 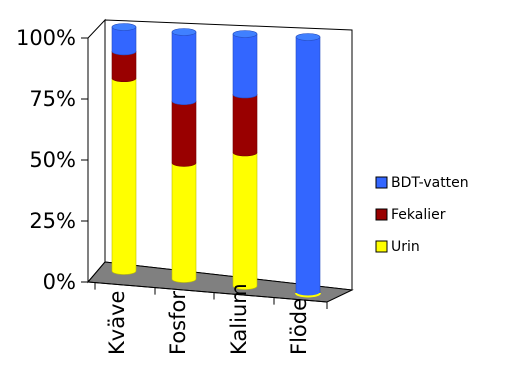 I want to click on x-axis, so click(x=207, y=292).